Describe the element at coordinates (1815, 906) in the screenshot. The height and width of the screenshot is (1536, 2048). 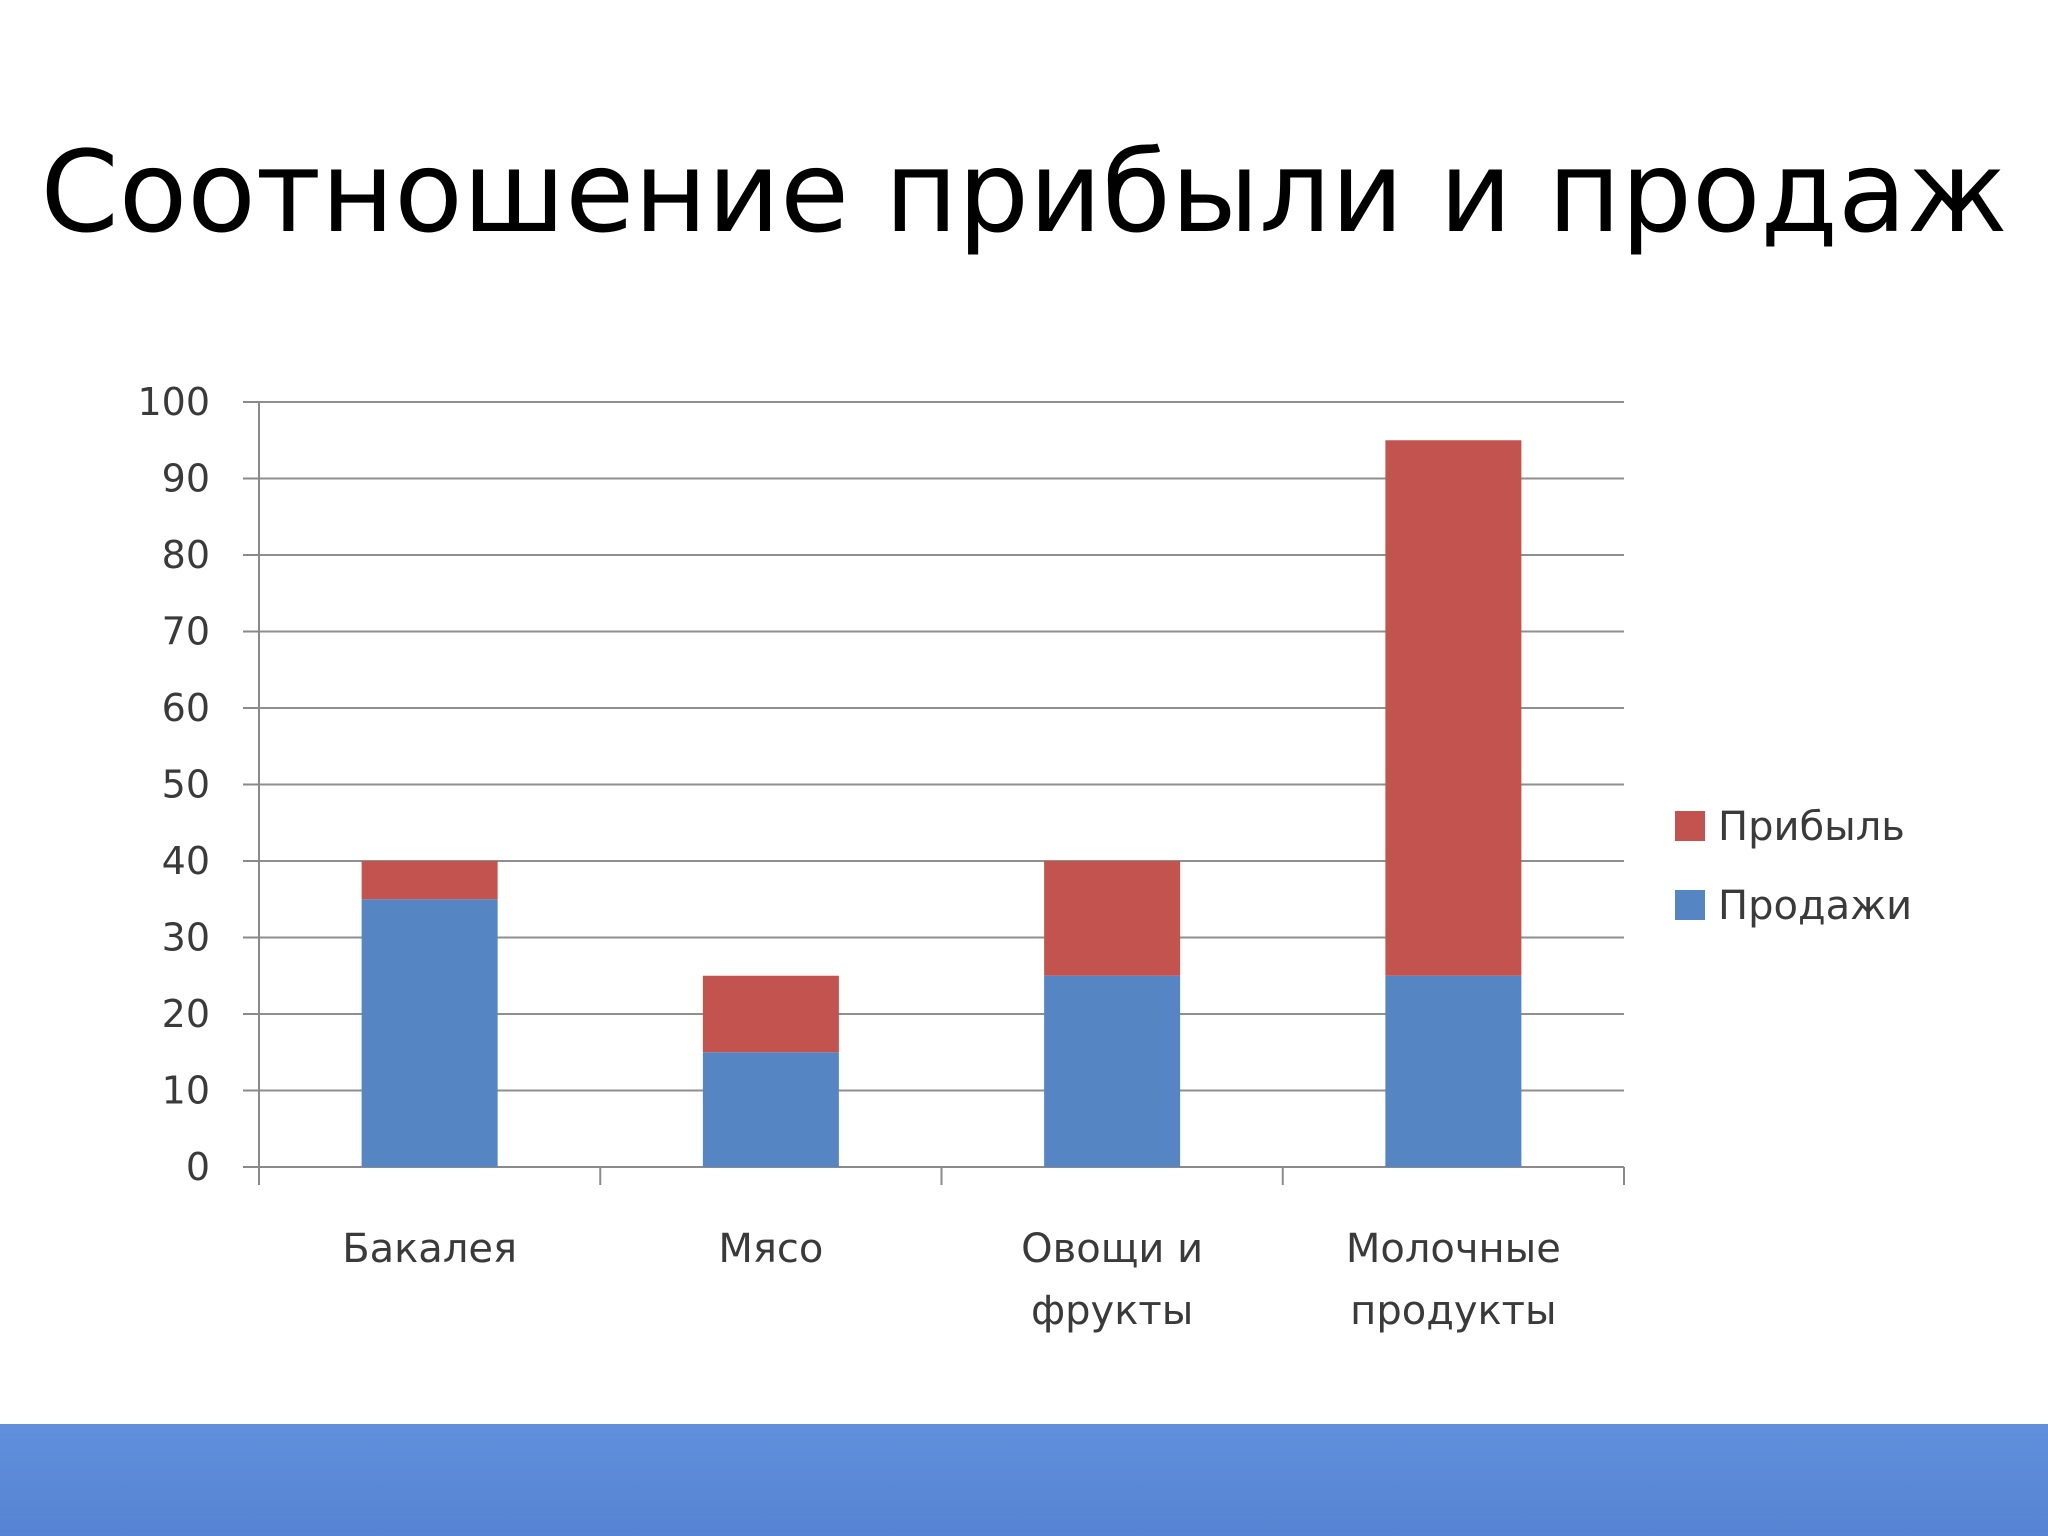
I see `legend-label: Продажи` at that location.